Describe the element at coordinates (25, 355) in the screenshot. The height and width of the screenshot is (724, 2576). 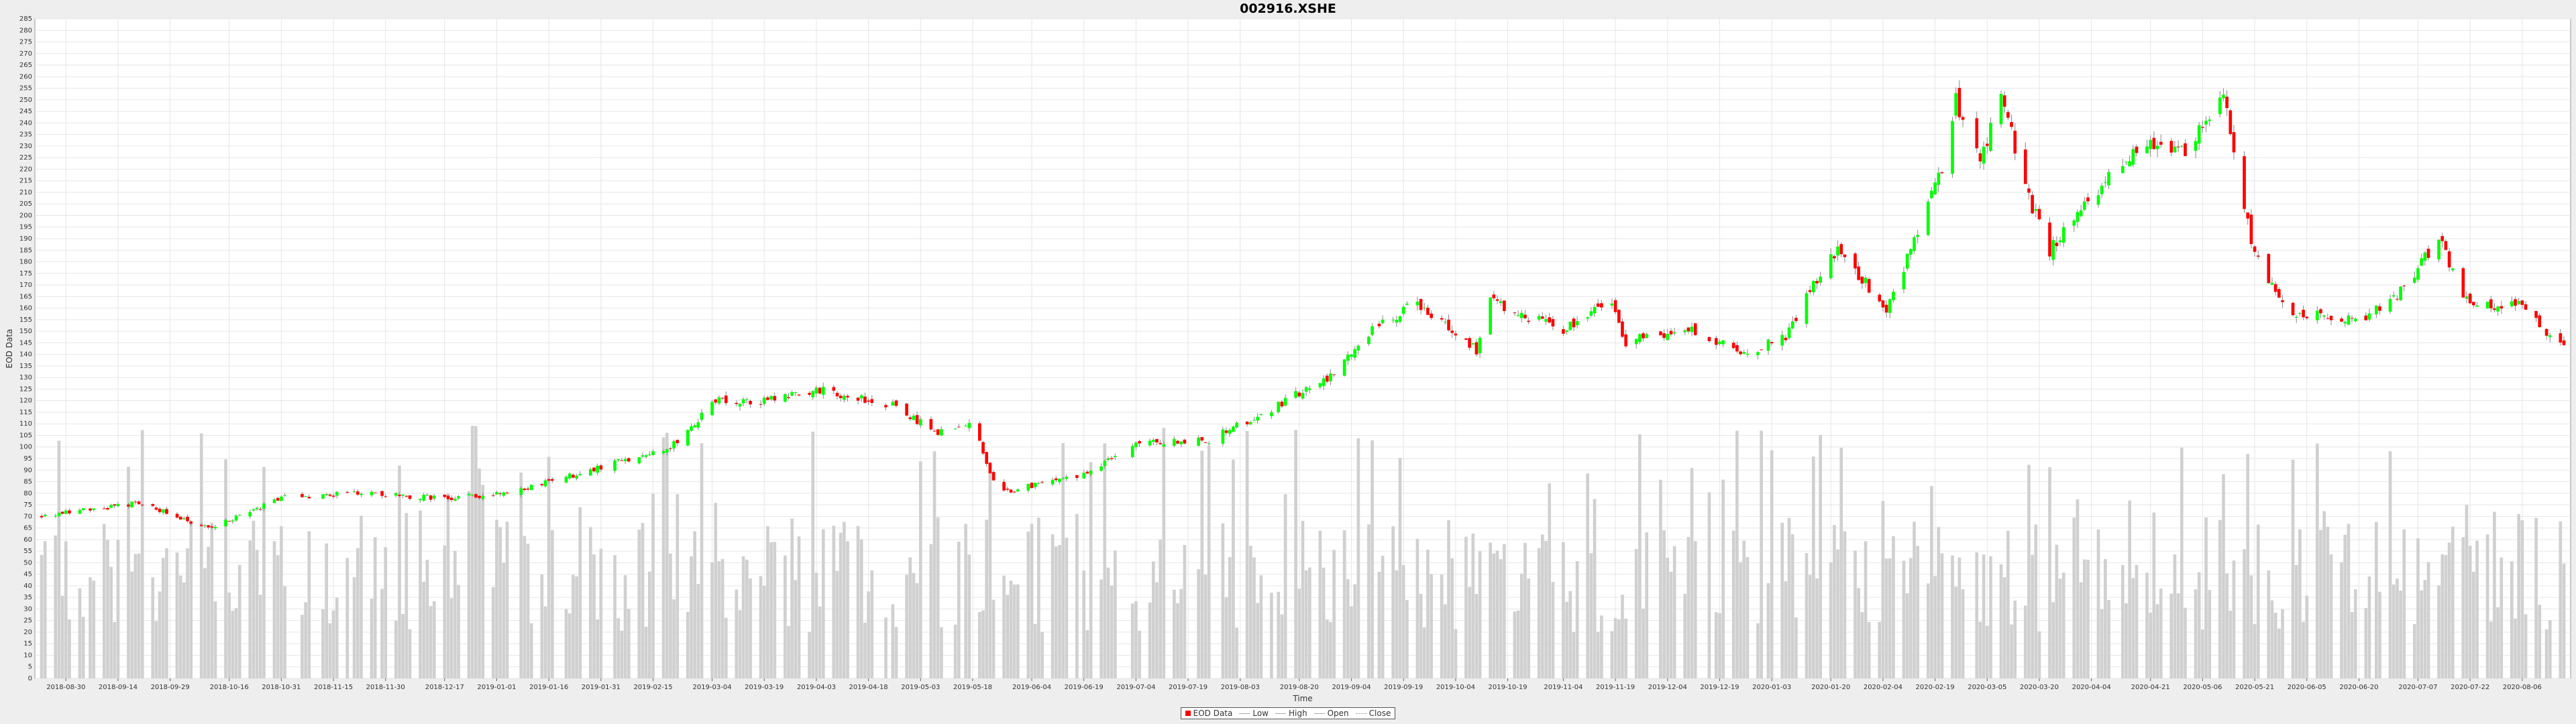
I see `y-tick-label: 140` at that location.